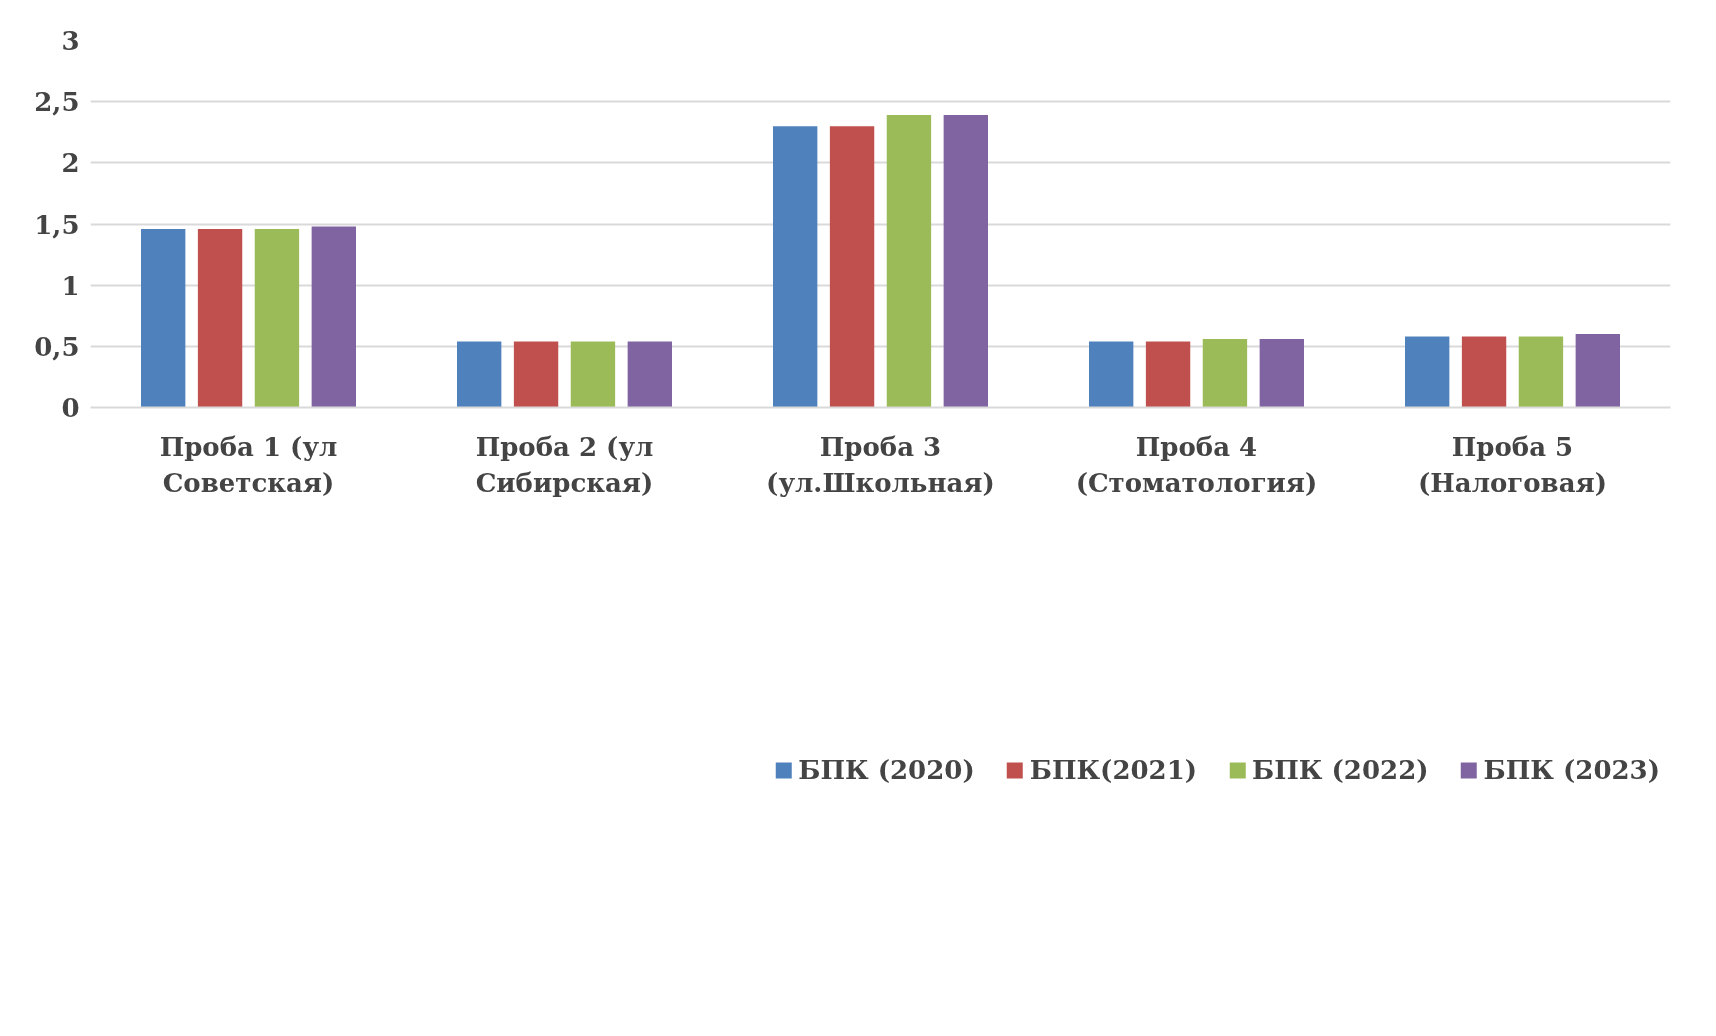  Describe the element at coordinates (70, 285) in the screenshot. I see `y-tick-label: 1` at that location.